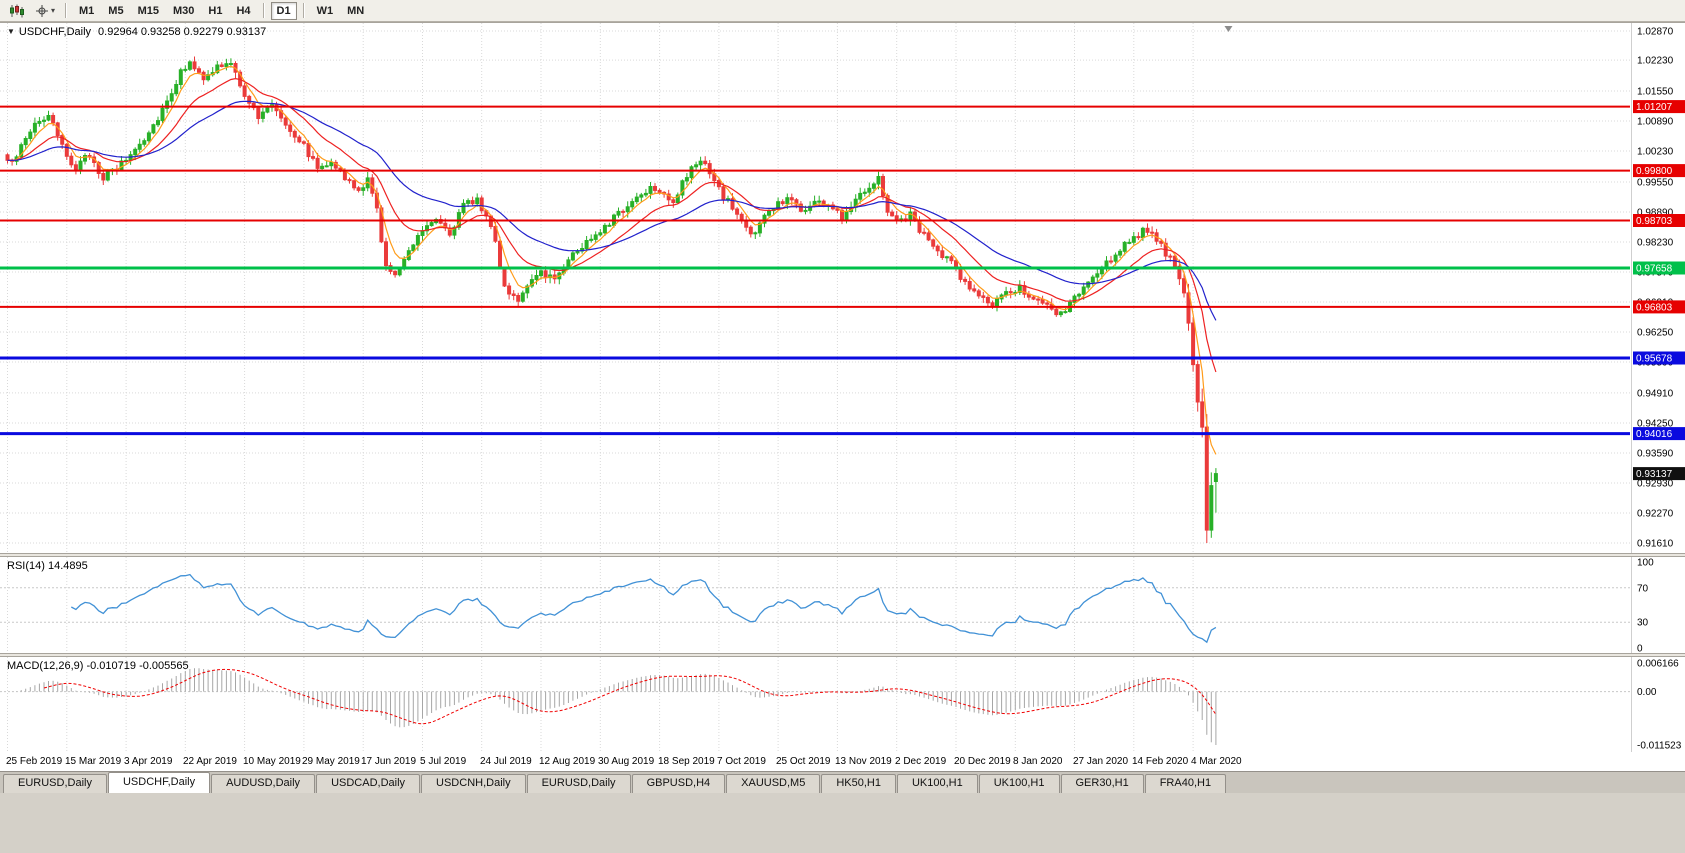  What do you see at coordinates (1659, 705) in the screenshot?
I see `macd-axis-labels: 0.006166 0.00 -0.011523` at bounding box center [1659, 705].